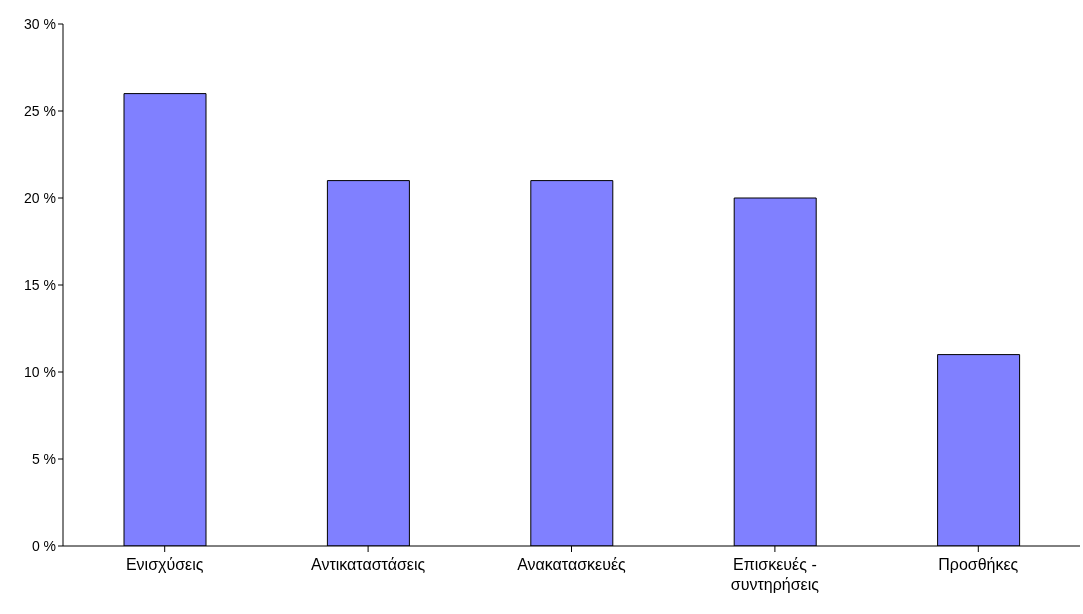 The width and height of the screenshot is (1083, 614). I want to click on x-tick-label: Αντικαταστάσεις, so click(368, 564).